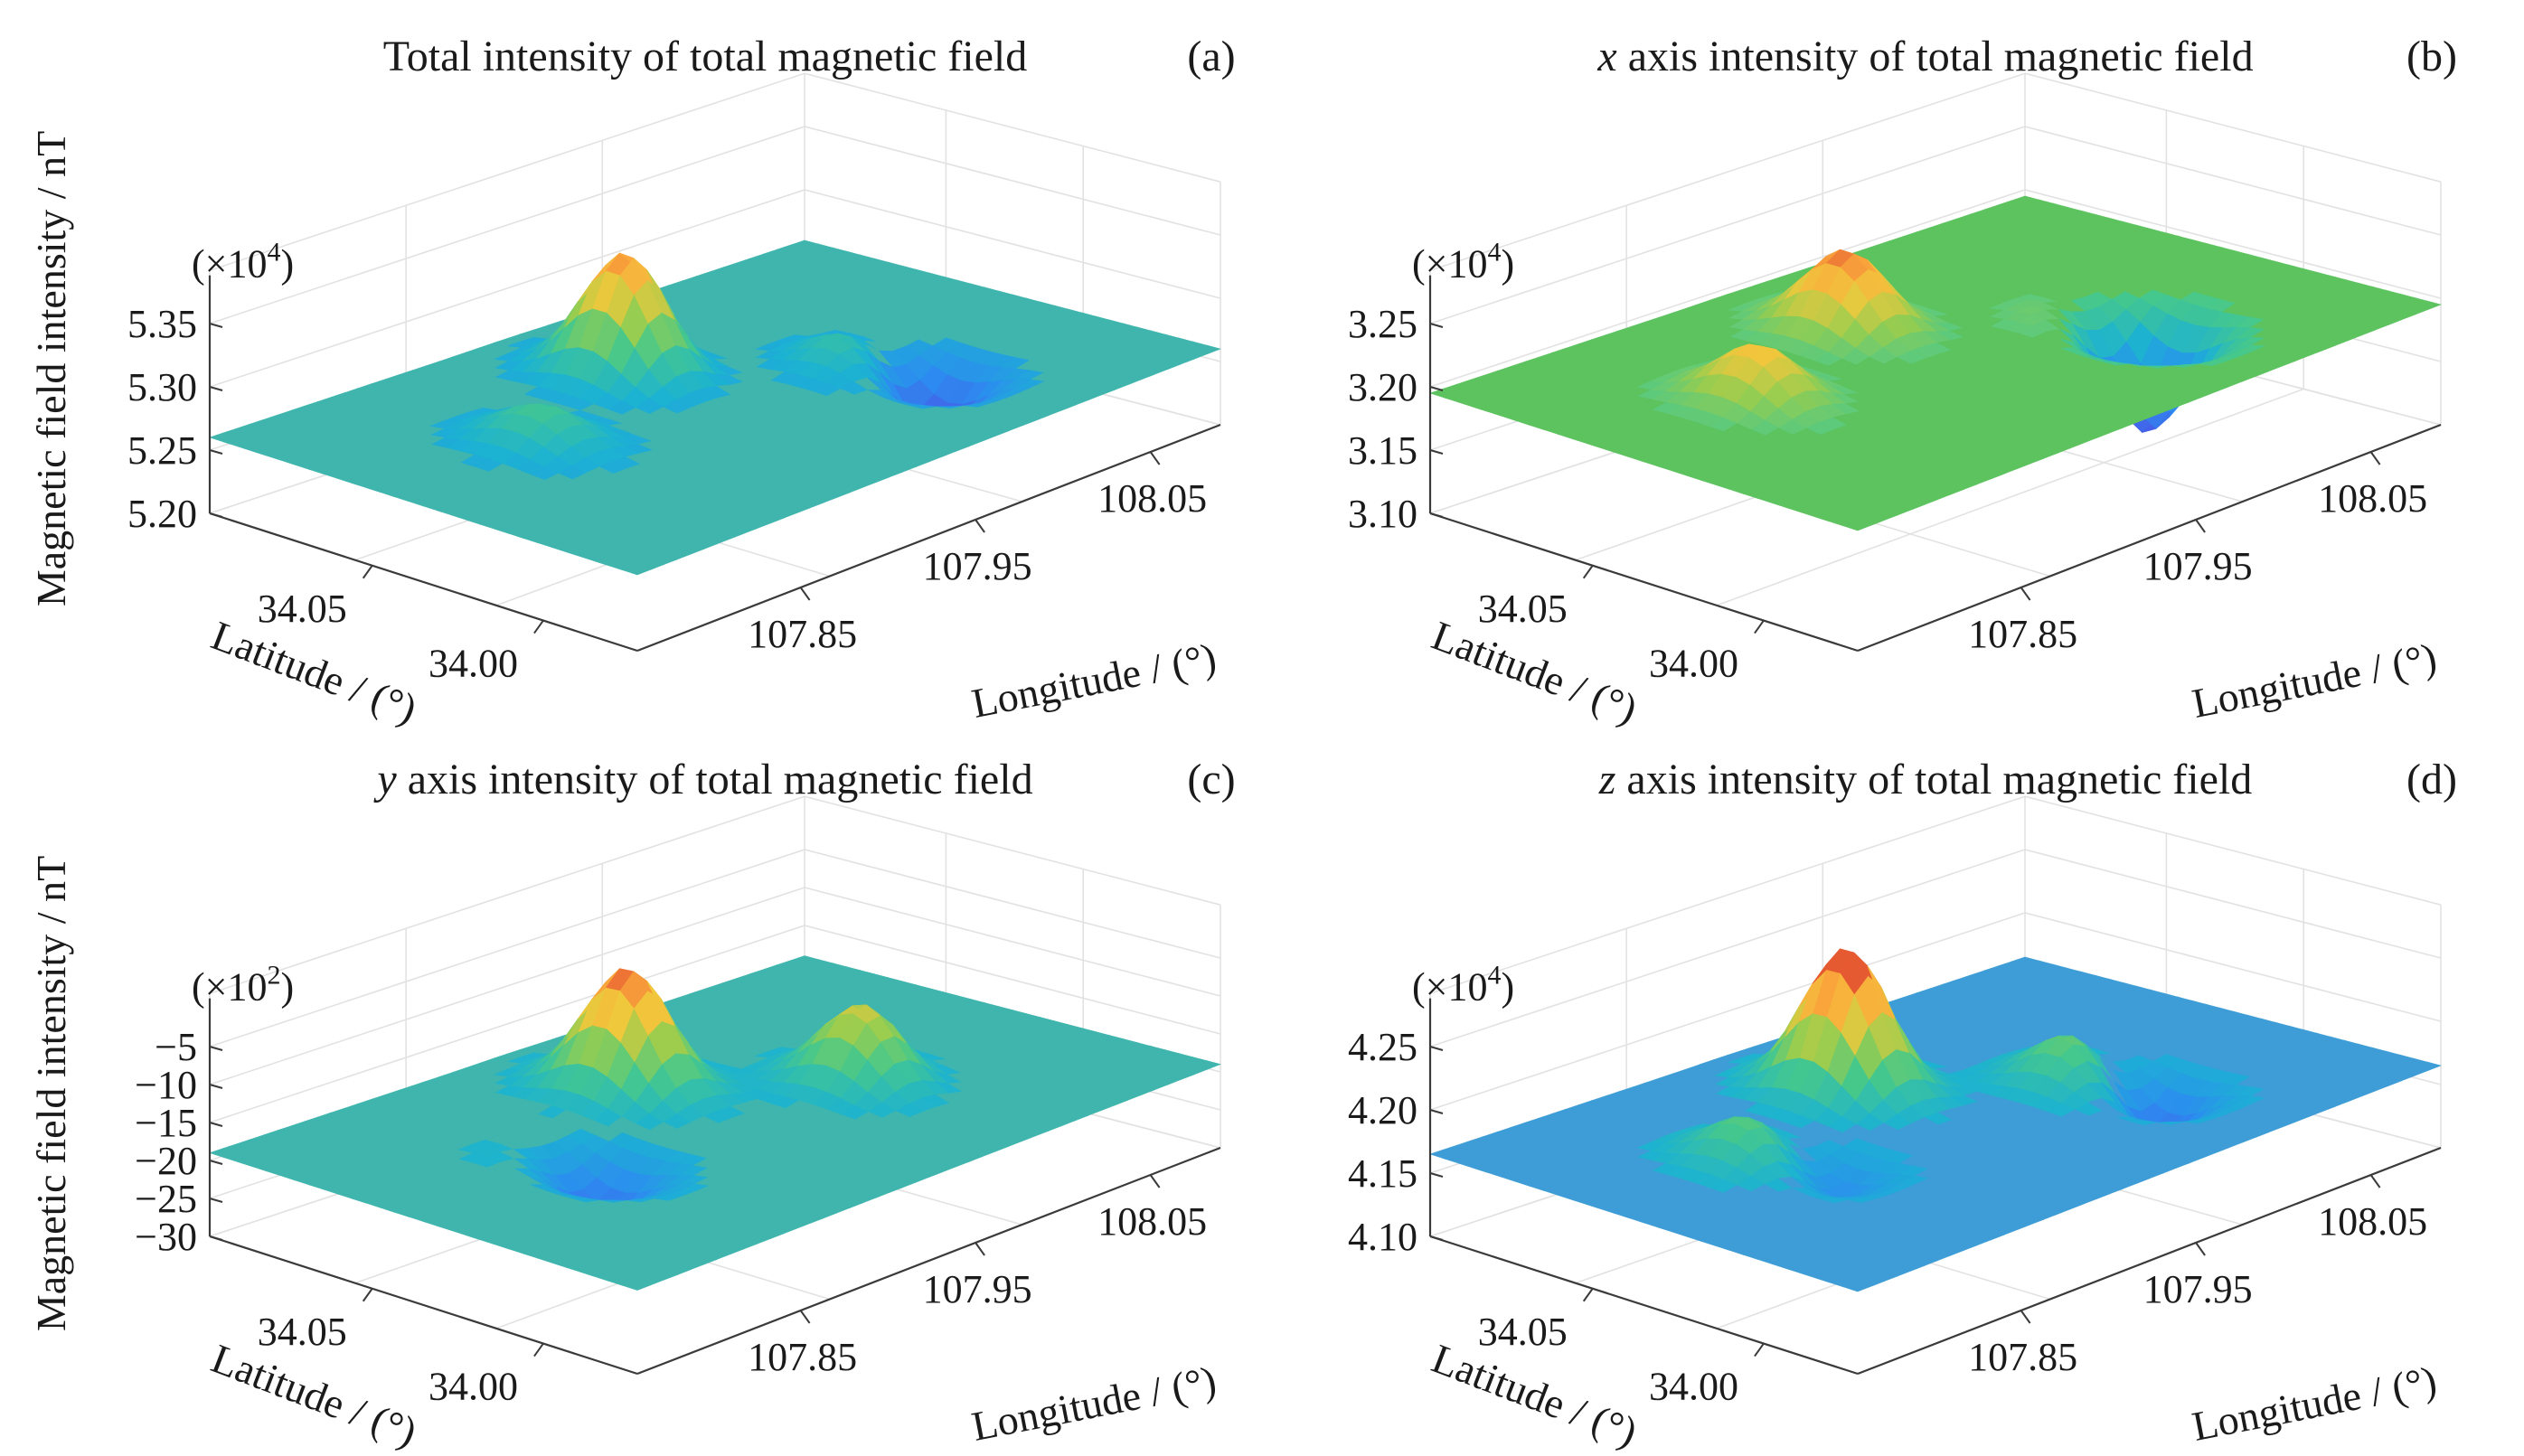  I want to click on z-tick-label: 4.20, so click(1382, 1110).